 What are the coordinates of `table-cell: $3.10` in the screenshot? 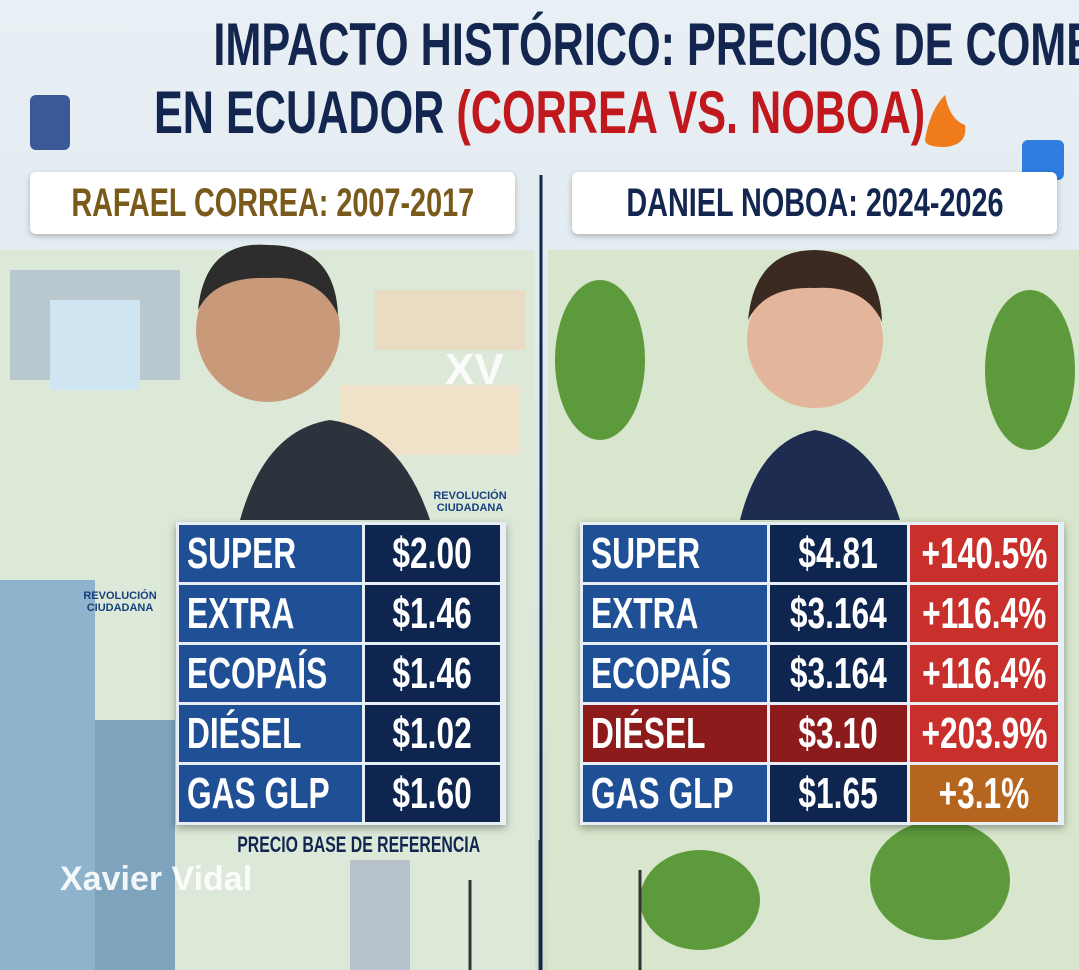 It's located at (838, 733).